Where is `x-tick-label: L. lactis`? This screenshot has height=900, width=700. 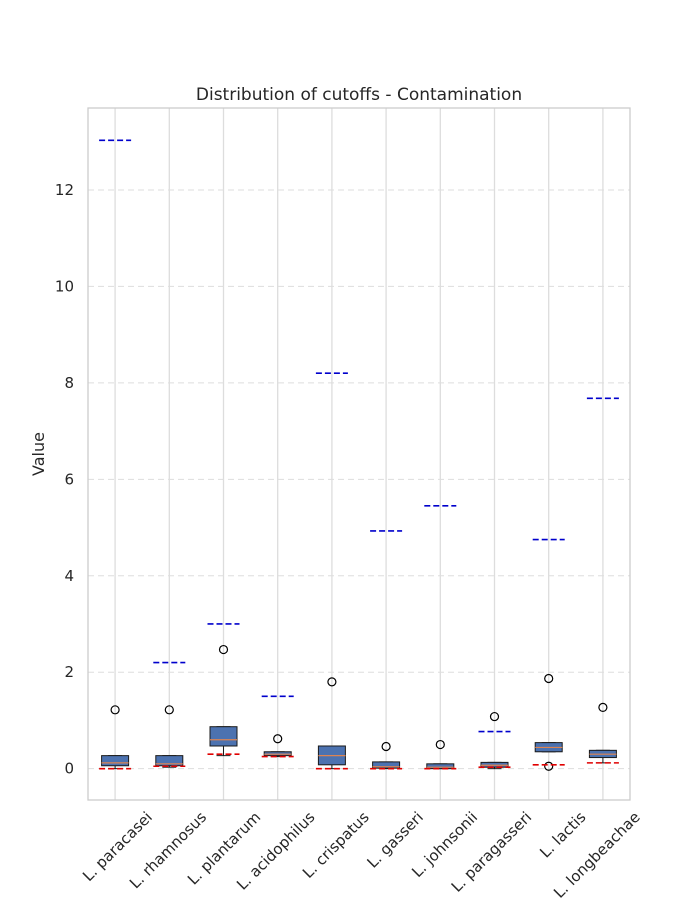
x-tick-label: L. lactis is located at coordinates (562, 834).